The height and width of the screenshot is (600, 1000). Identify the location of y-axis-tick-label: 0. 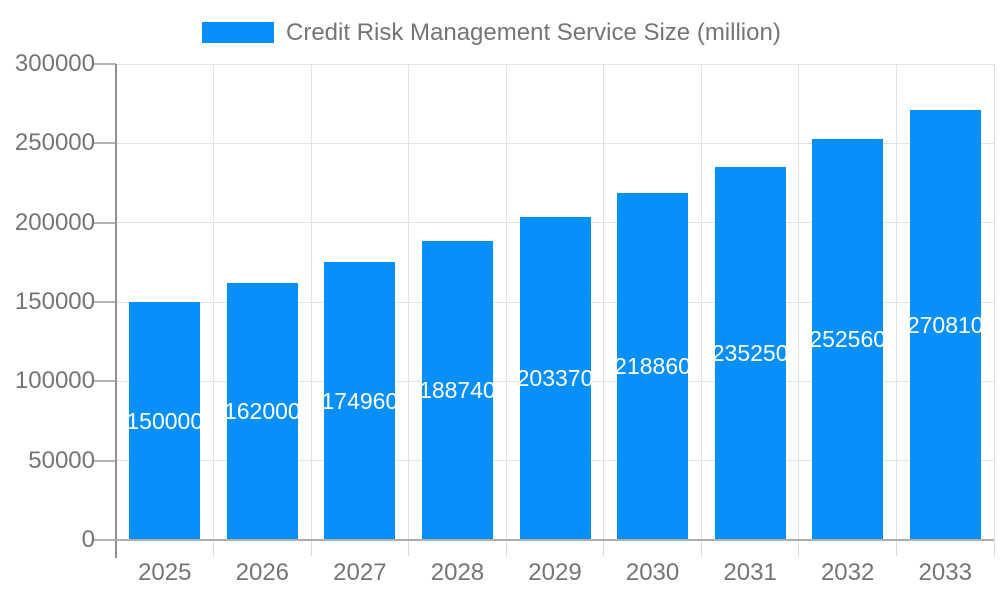
(88, 539).